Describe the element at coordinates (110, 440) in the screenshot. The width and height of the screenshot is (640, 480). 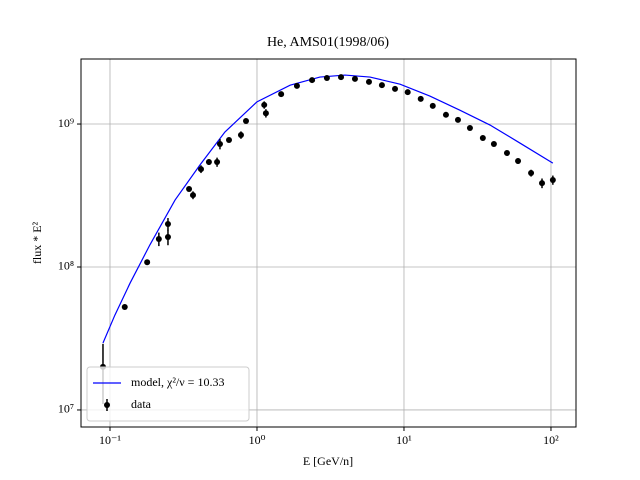
I see `x-tick-label: 10⁻¹` at that location.